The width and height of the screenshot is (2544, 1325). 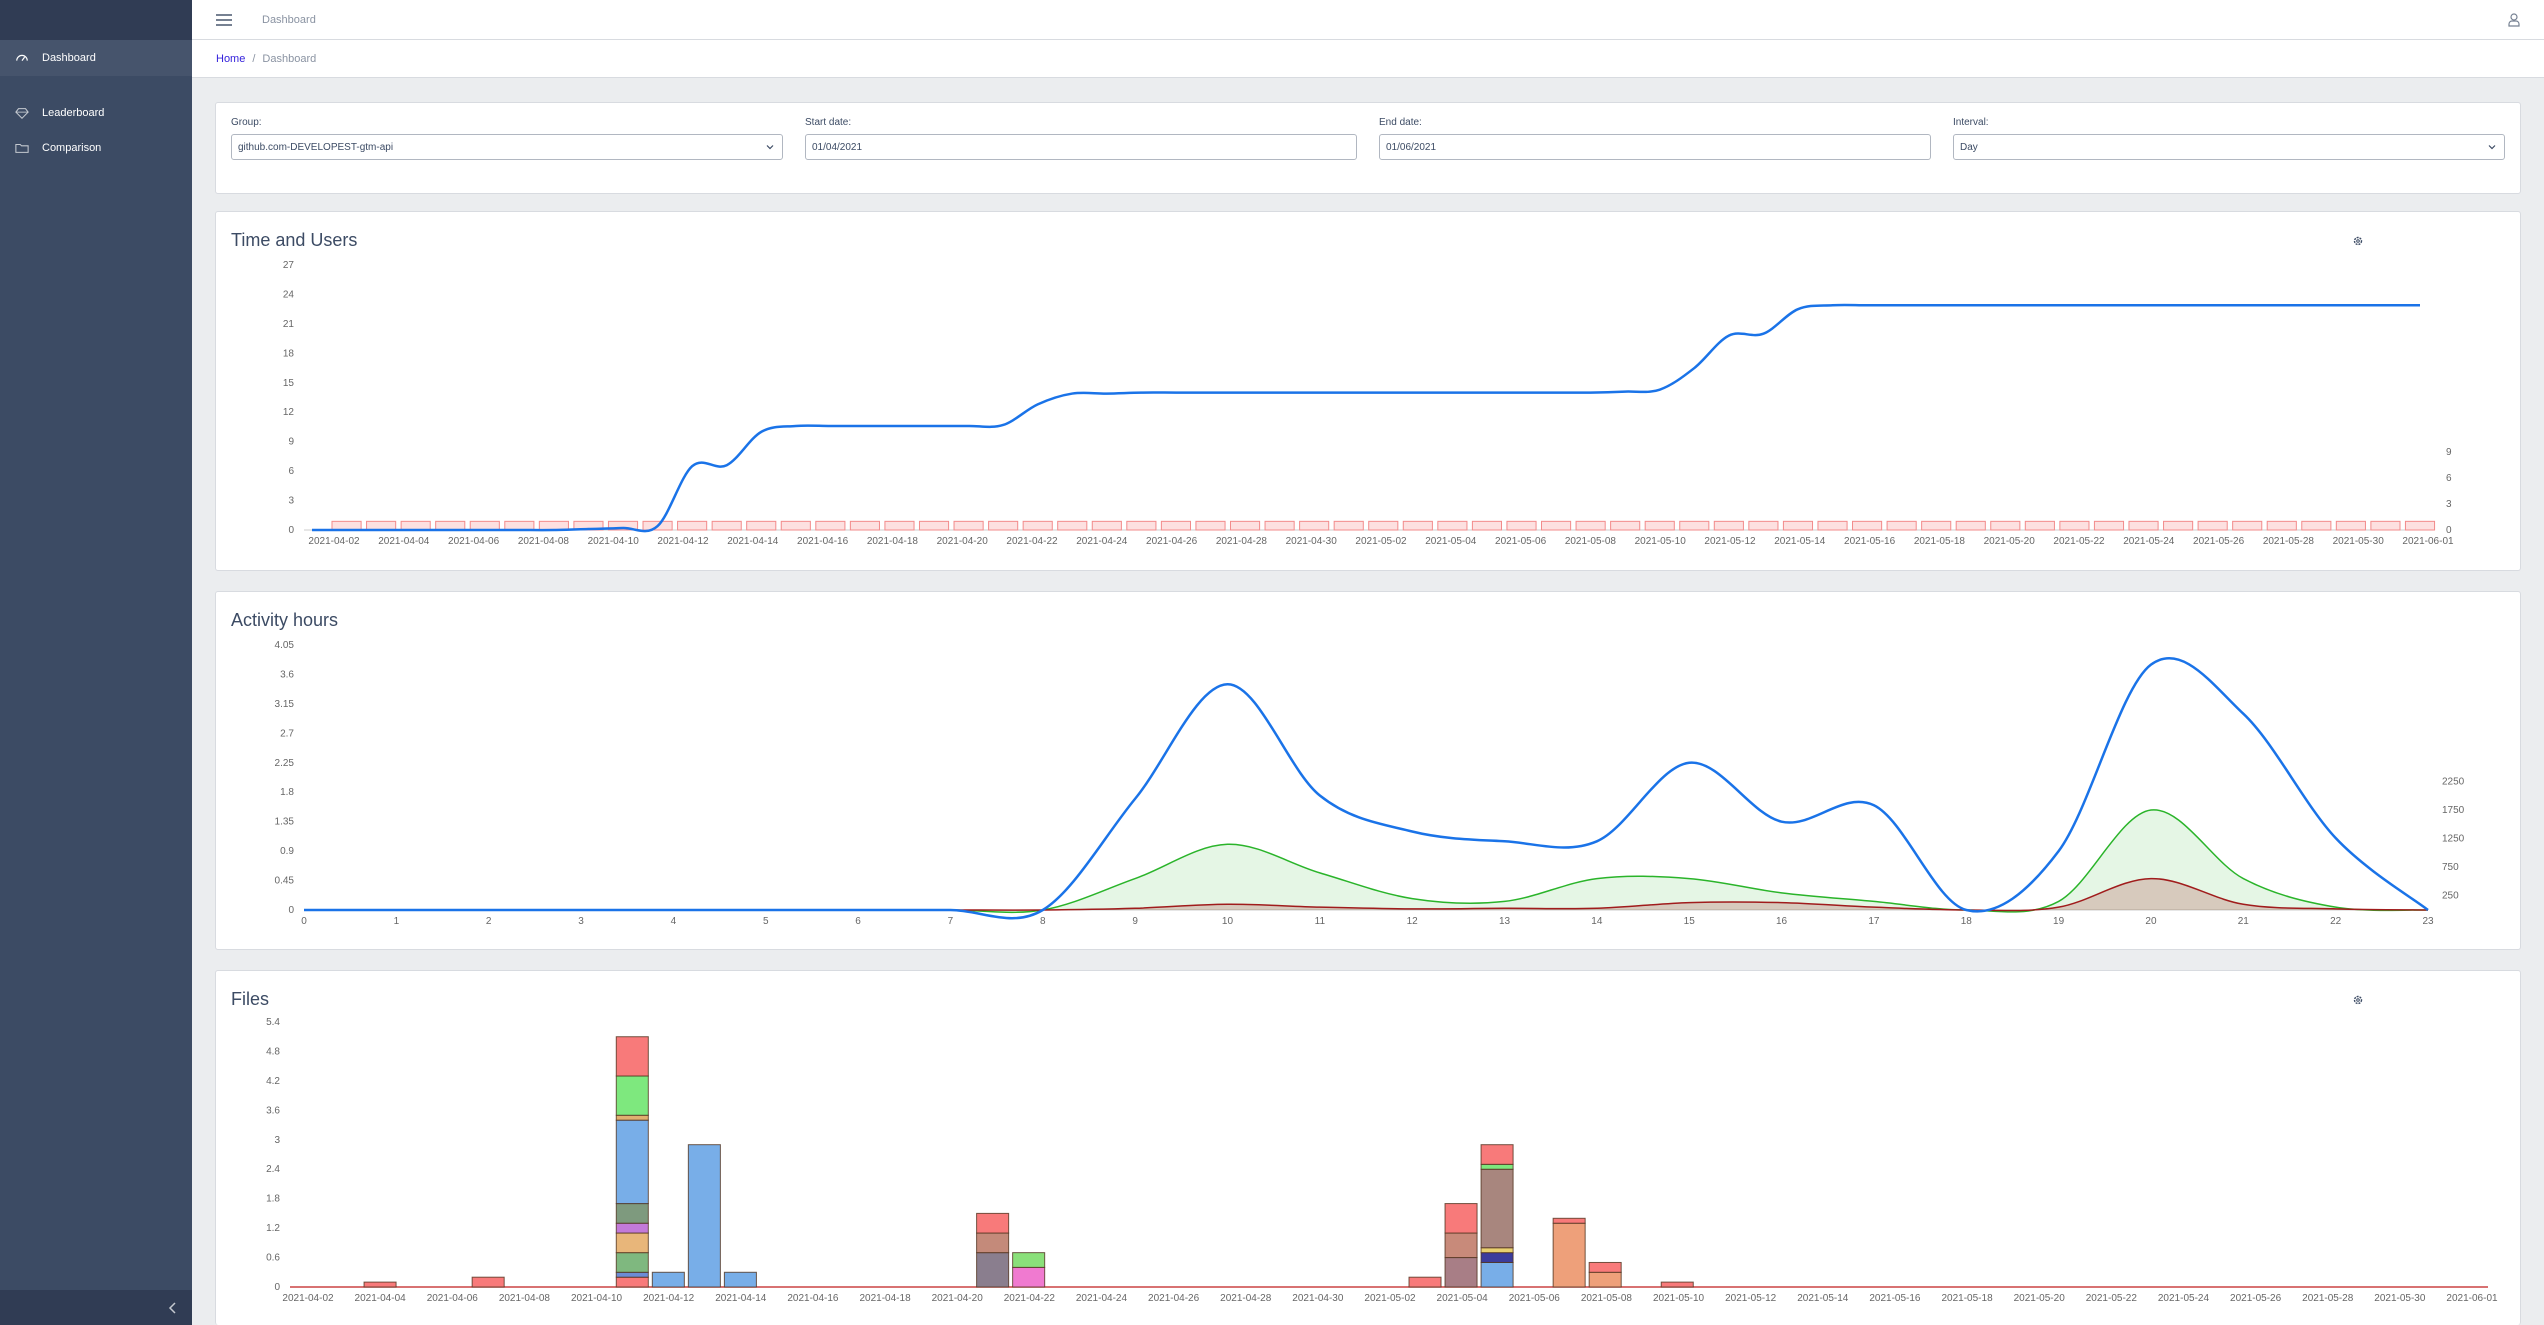 I want to click on x-tick-label: 16, so click(x=1782, y=921).